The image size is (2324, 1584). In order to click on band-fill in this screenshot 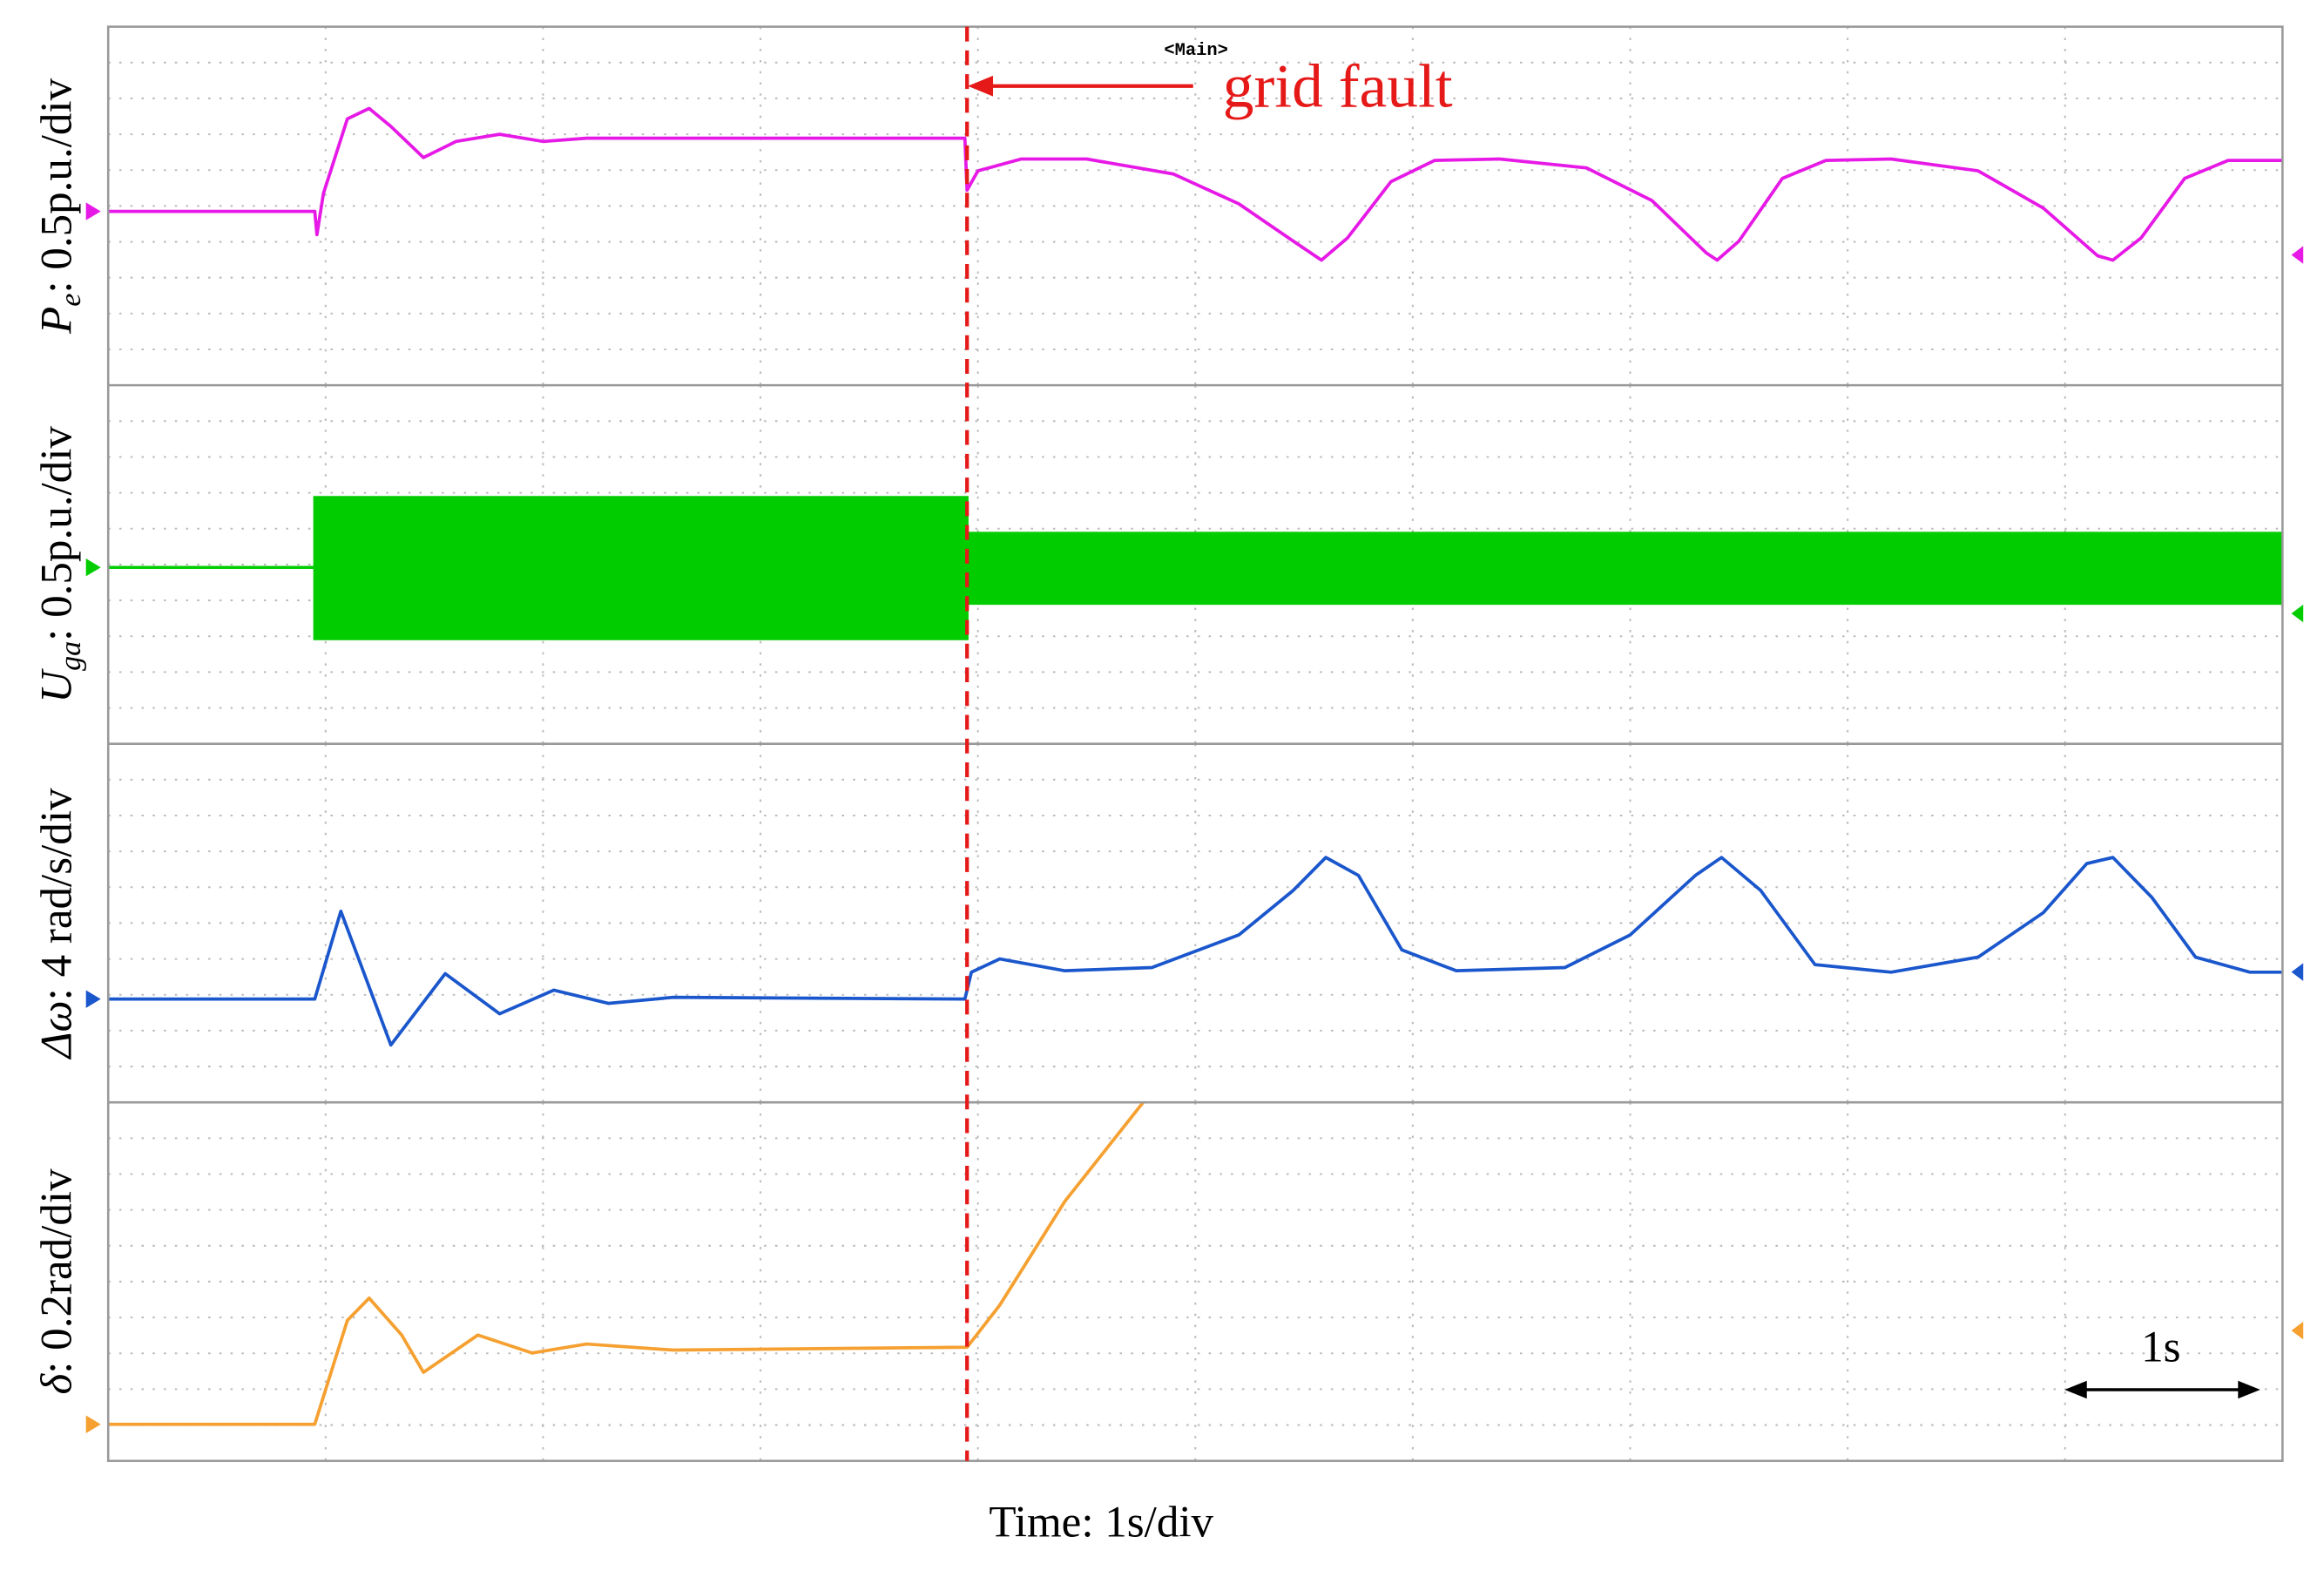, I will do `click(1195, 568)`.